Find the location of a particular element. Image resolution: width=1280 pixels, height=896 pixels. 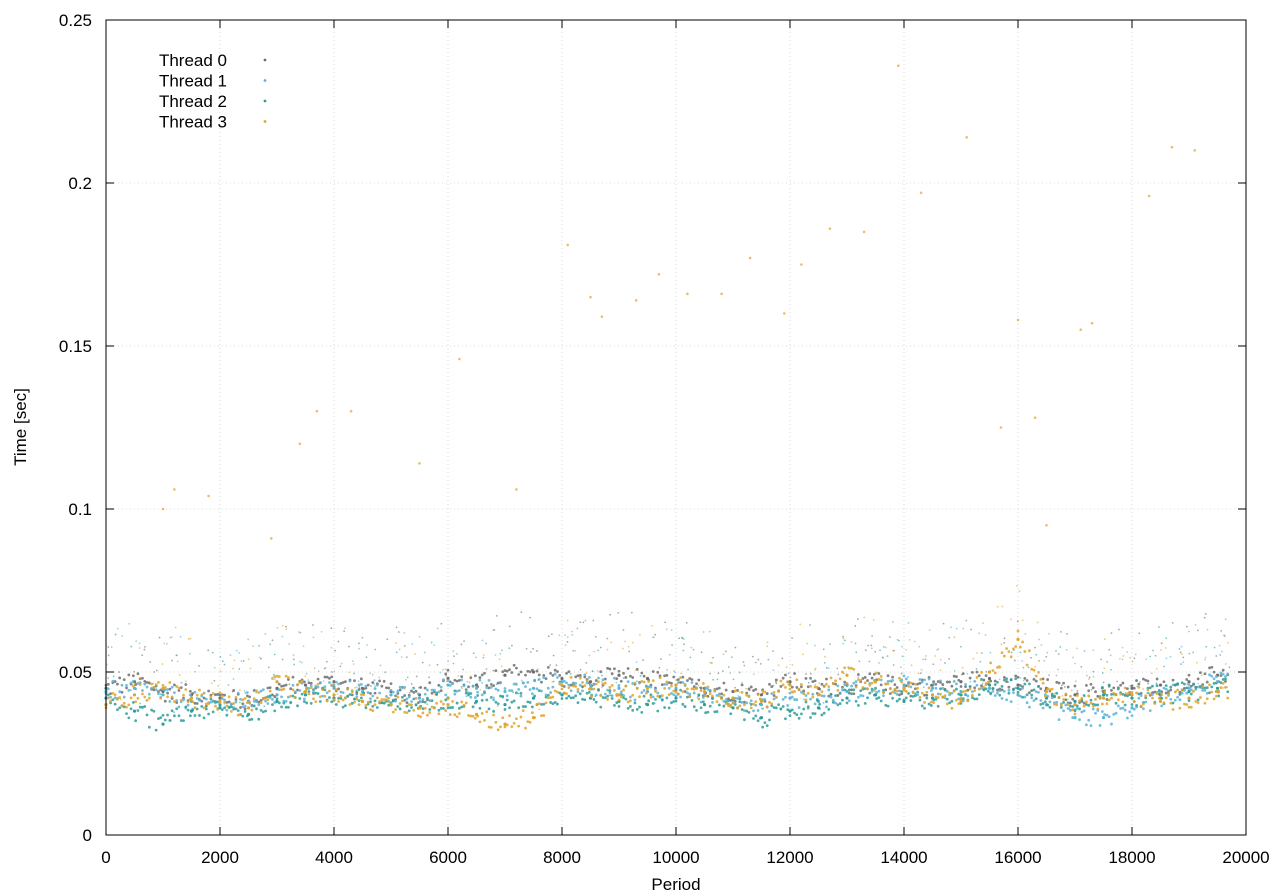

outlier-point is located at coordinates (864, 232).